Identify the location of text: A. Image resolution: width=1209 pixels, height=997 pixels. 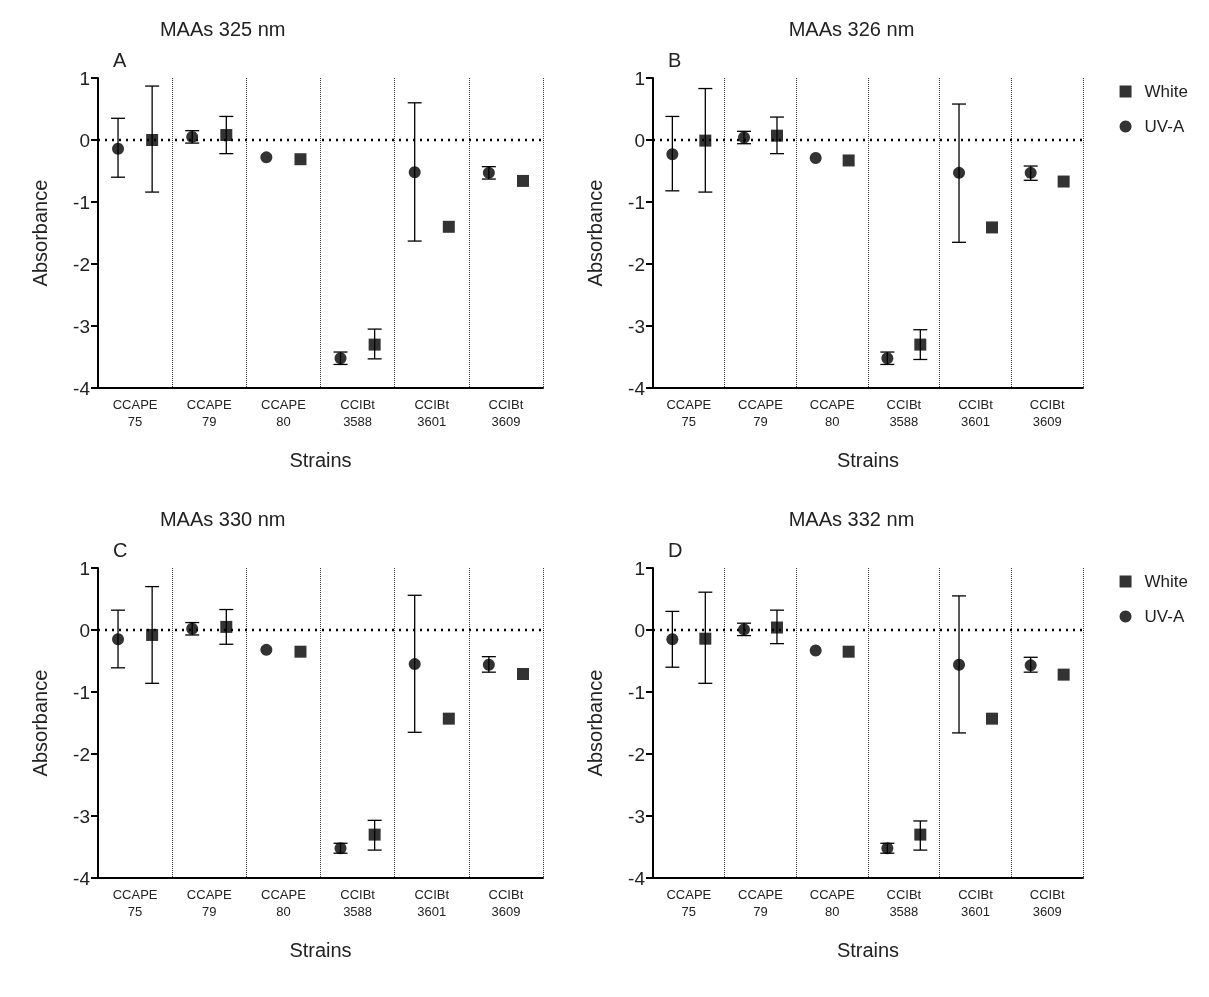
(120, 60).